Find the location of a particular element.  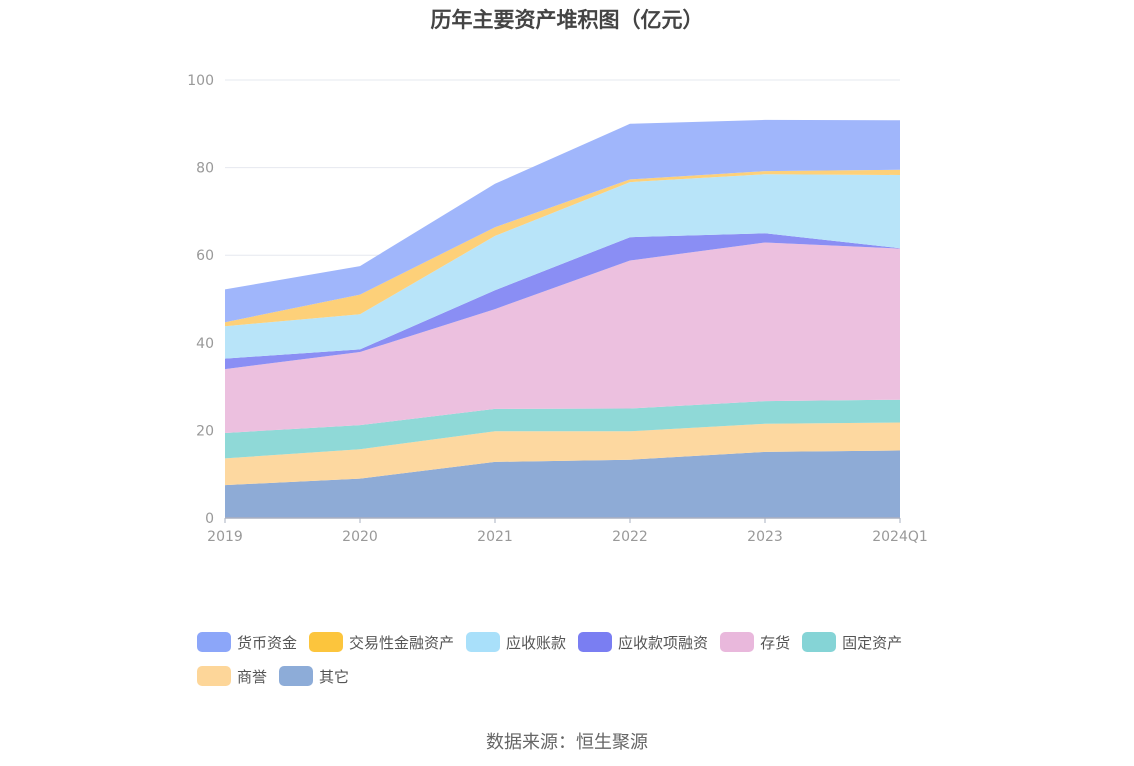

x-tick-label: 2019 is located at coordinates (225, 537).